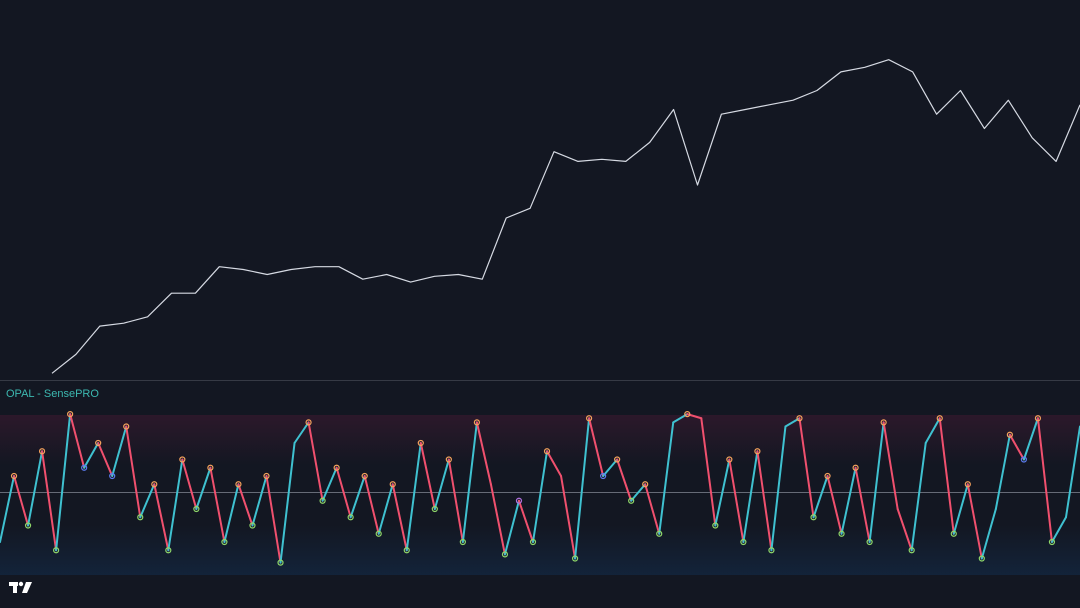  I want to click on oversold-zone, so click(540, 550).